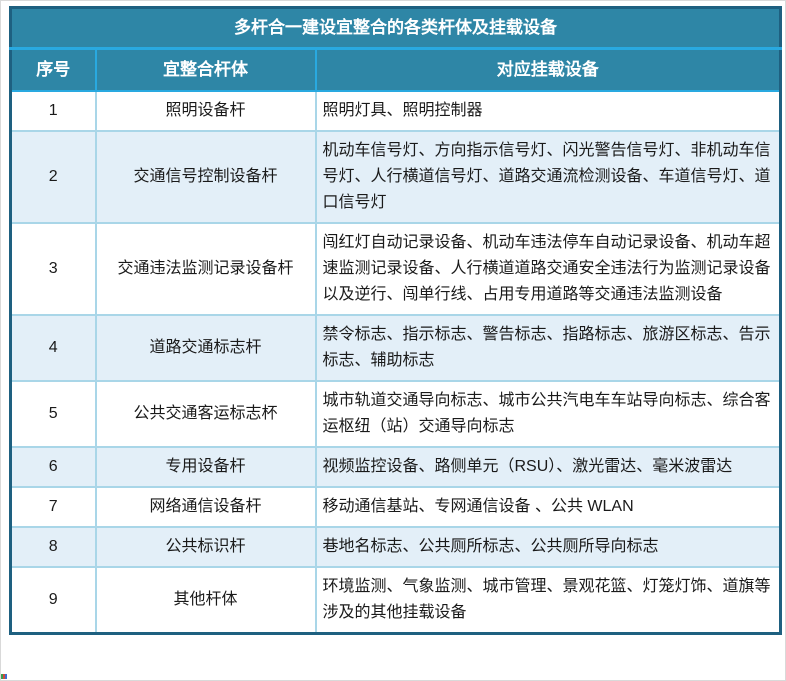 The image size is (786, 681). Describe the element at coordinates (53, 269) in the screenshot. I see `cell-no: 3` at that location.